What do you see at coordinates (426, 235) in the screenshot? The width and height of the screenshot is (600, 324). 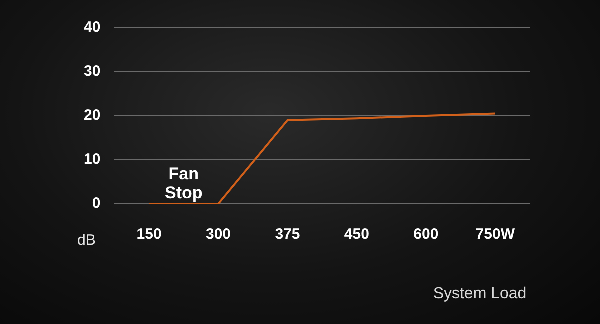 I see `x-tick-label: 600` at bounding box center [426, 235].